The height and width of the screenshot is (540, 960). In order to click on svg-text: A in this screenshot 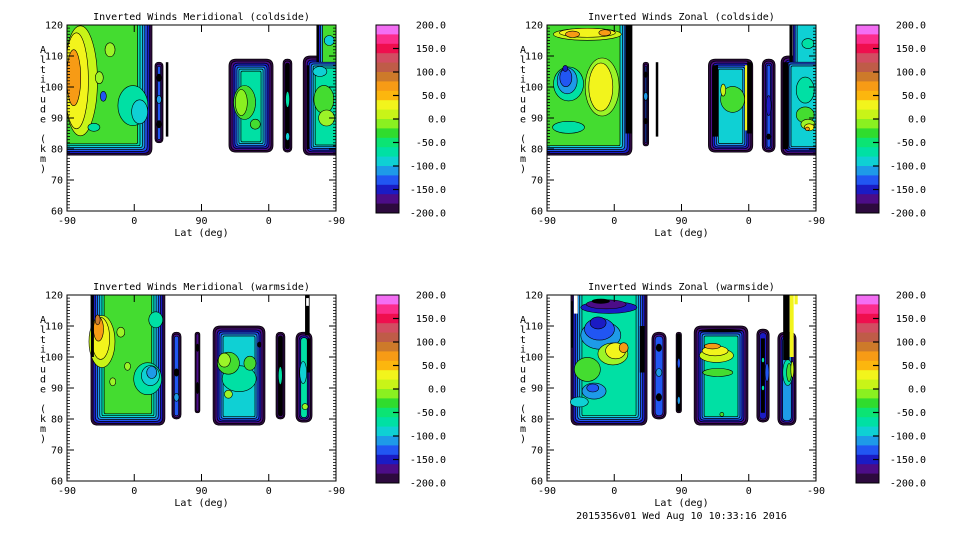, I will do `click(43, 320)`.